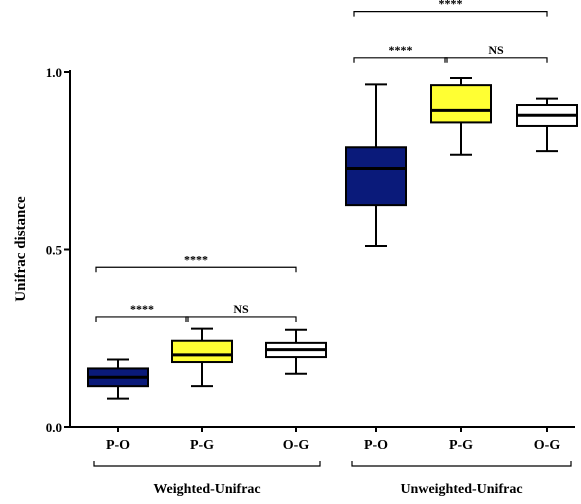  I want to click on group-bracket: Weighted-Unifrac, so click(207, 479).